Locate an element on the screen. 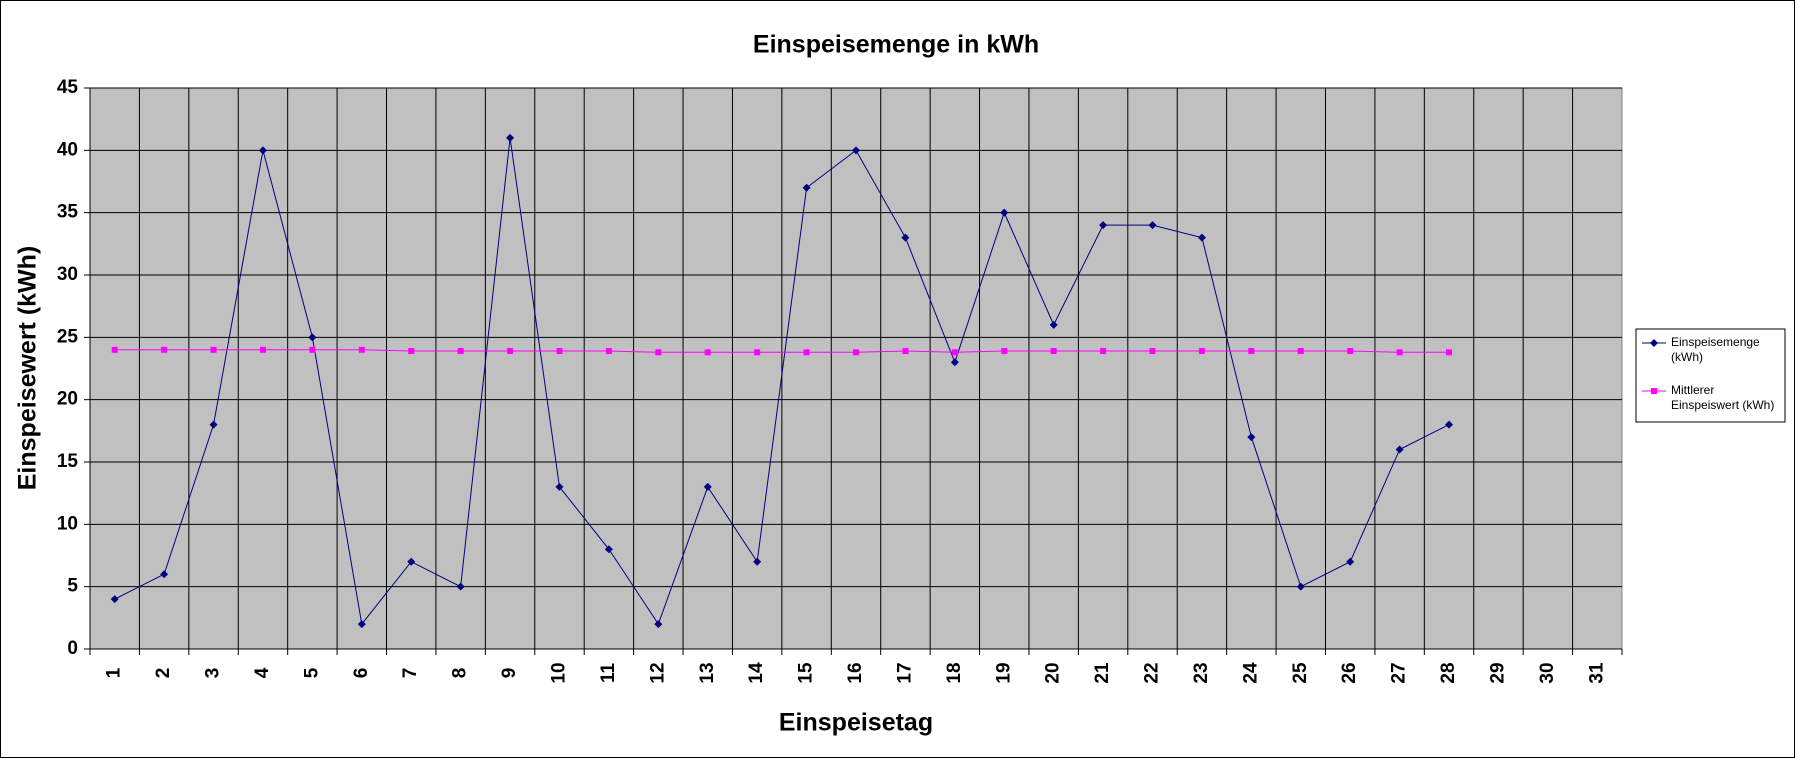 The width and height of the screenshot is (1795, 758). legend-label-line: Einspeisemenge is located at coordinates (1715, 342).